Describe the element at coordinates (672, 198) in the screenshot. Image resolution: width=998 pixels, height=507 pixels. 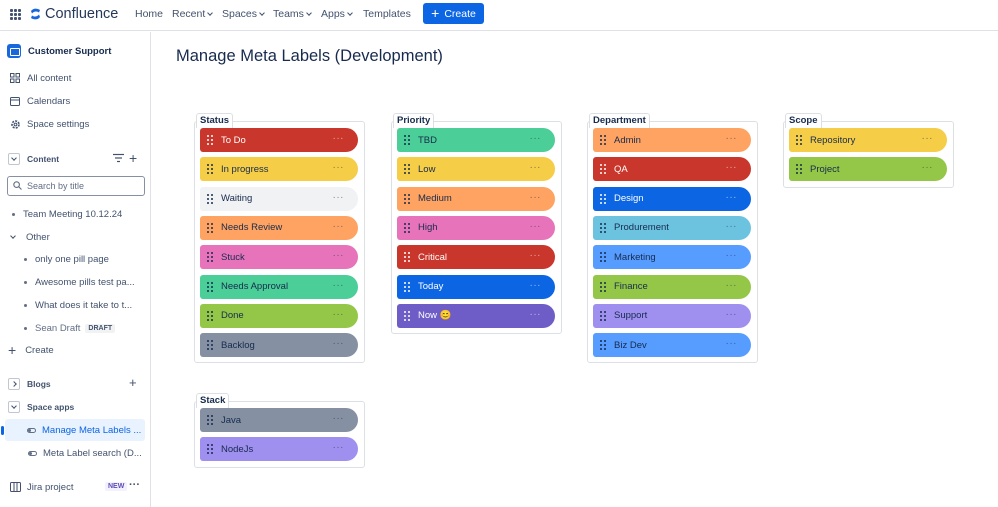
I see `label-pill: Design ···` at that location.